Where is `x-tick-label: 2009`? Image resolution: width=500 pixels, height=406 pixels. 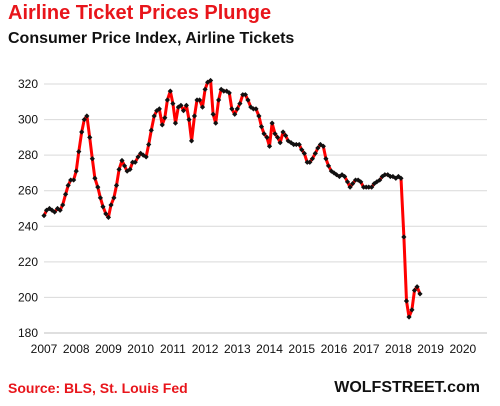 x-tick-label: 2009 is located at coordinates (108, 349).